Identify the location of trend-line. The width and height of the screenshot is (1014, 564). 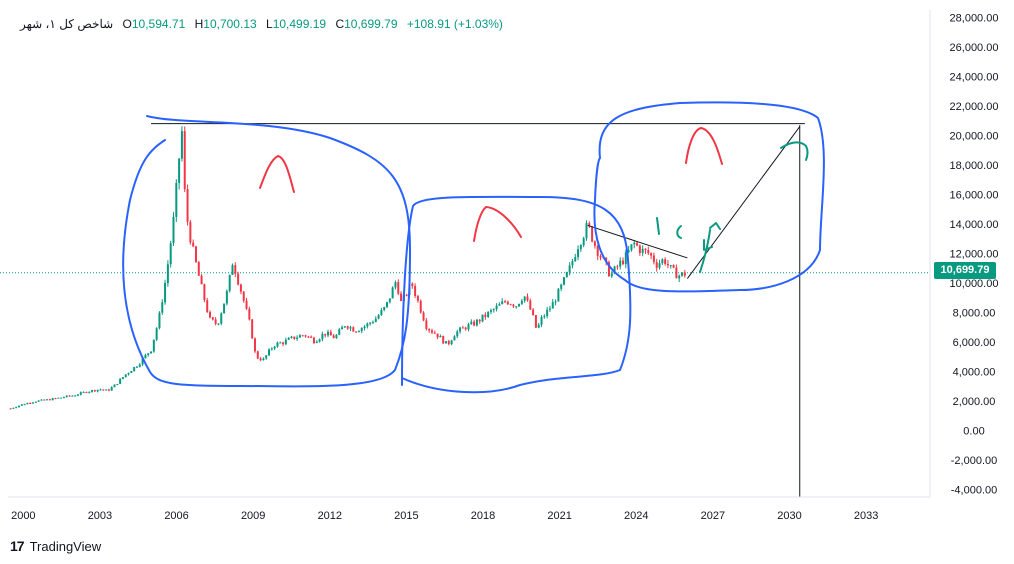
(637, 241).